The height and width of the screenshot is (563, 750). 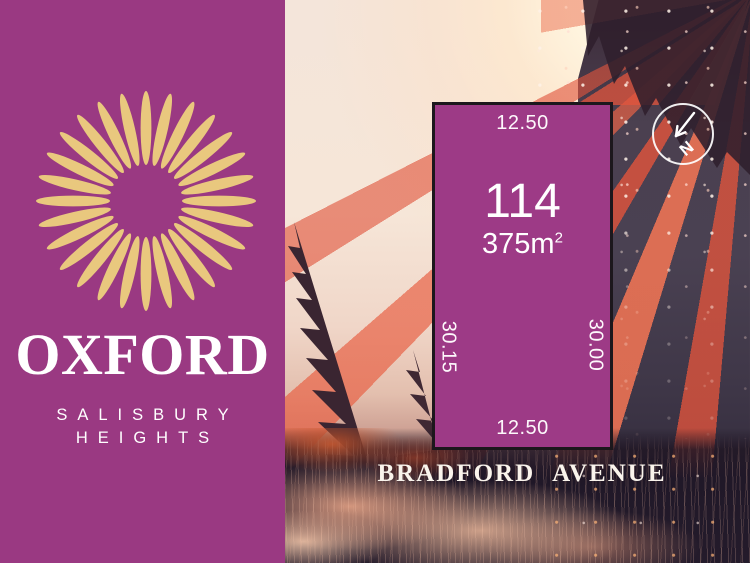 What do you see at coordinates (456, 473) in the screenshot?
I see `street-word-1: BRADFORD` at bounding box center [456, 473].